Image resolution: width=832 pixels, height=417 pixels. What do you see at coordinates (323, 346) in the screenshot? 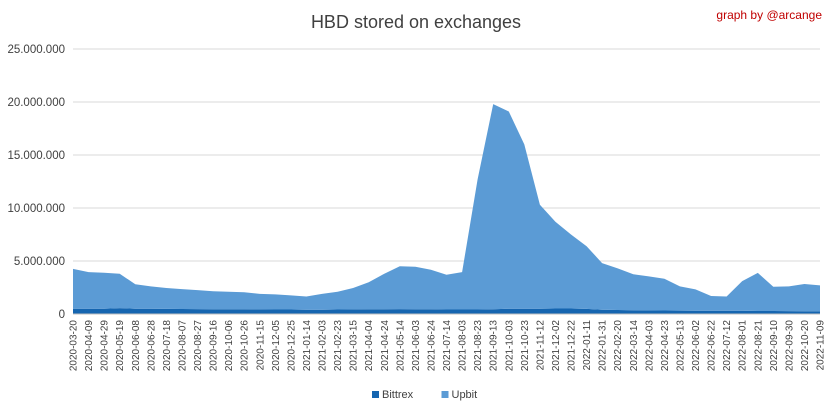
I see `x-tick-label: 2021-02-03` at bounding box center [323, 346].